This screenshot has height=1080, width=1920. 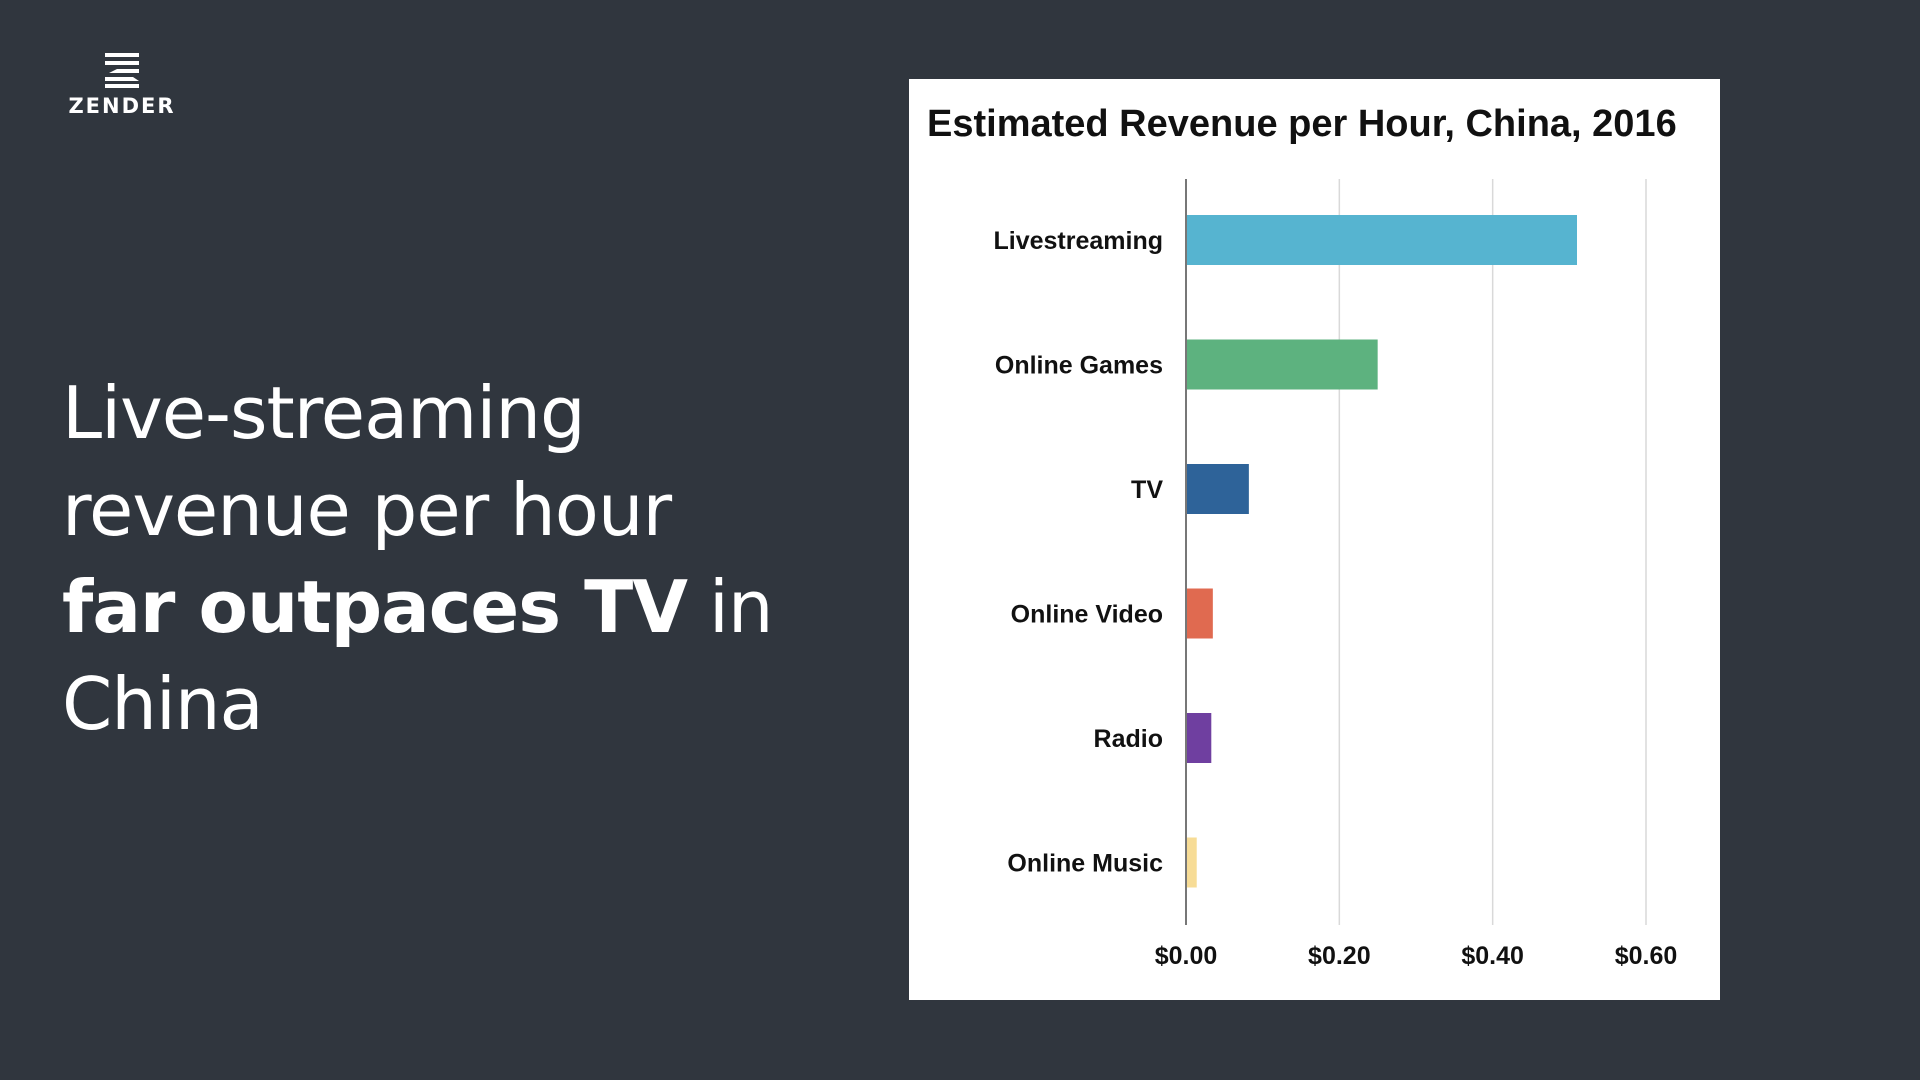 What do you see at coordinates (1085, 864) in the screenshot?
I see `category-label: Online Music` at bounding box center [1085, 864].